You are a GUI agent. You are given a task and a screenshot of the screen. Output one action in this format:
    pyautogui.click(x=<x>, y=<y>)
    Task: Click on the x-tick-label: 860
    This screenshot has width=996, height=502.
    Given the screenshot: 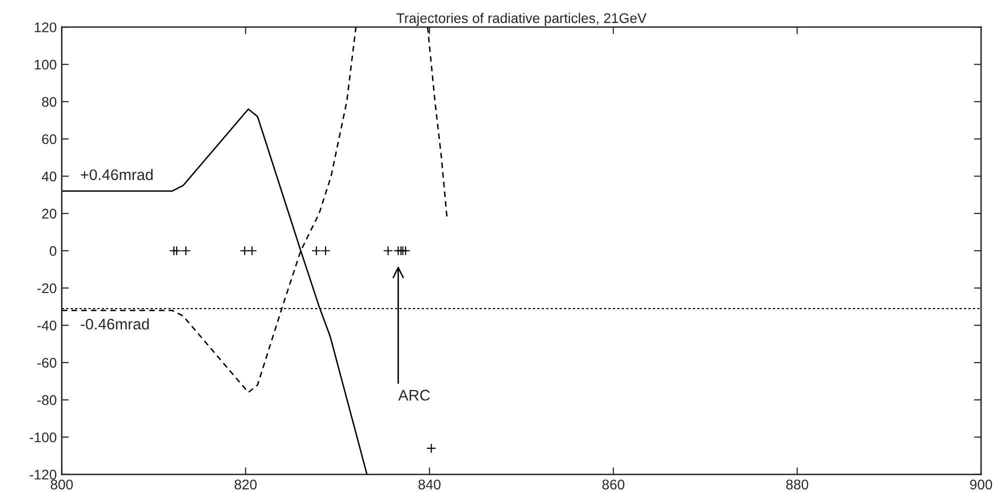 What is the action you would take?
    pyautogui.click(x=613, y=485)
    